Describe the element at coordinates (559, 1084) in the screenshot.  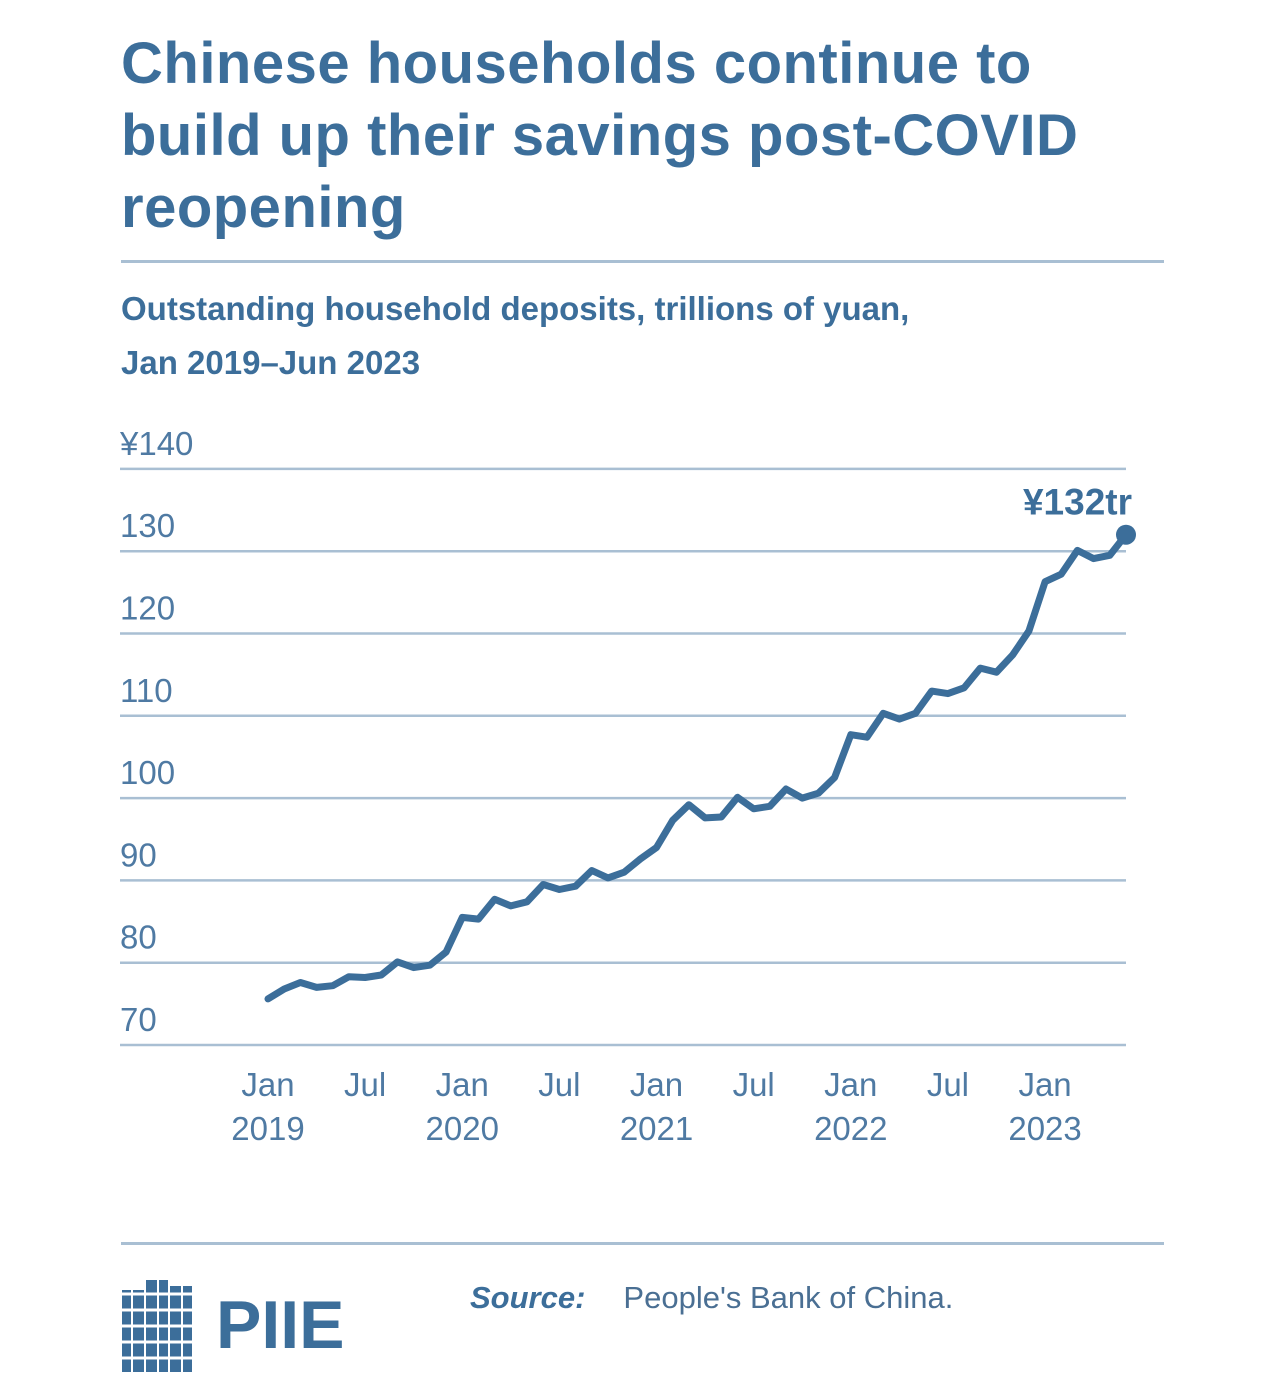
I see `x-tick-label-2020-07: Jul` at that location.